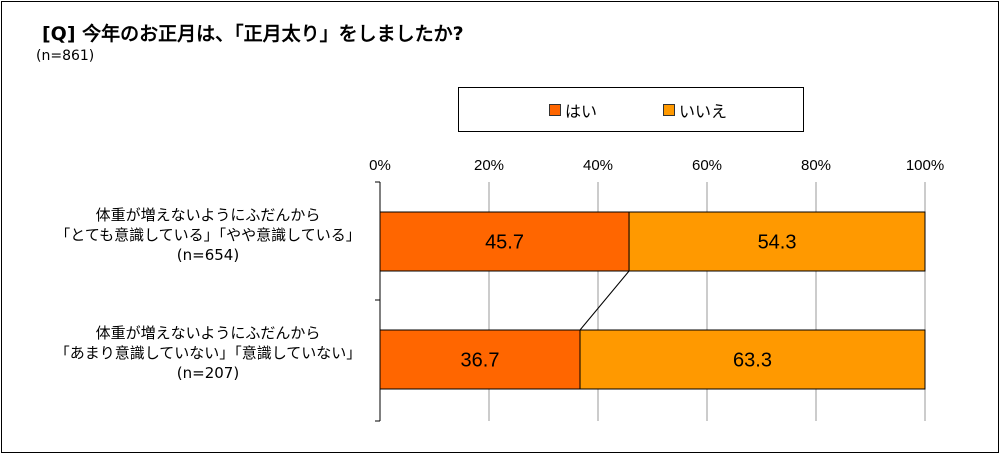 Image resolution: width=1000 pixels, height=454 pixels. Describe the element at coordinates (489, 165) in the screenshot. I see `x-tick-label: 20%` at that location.